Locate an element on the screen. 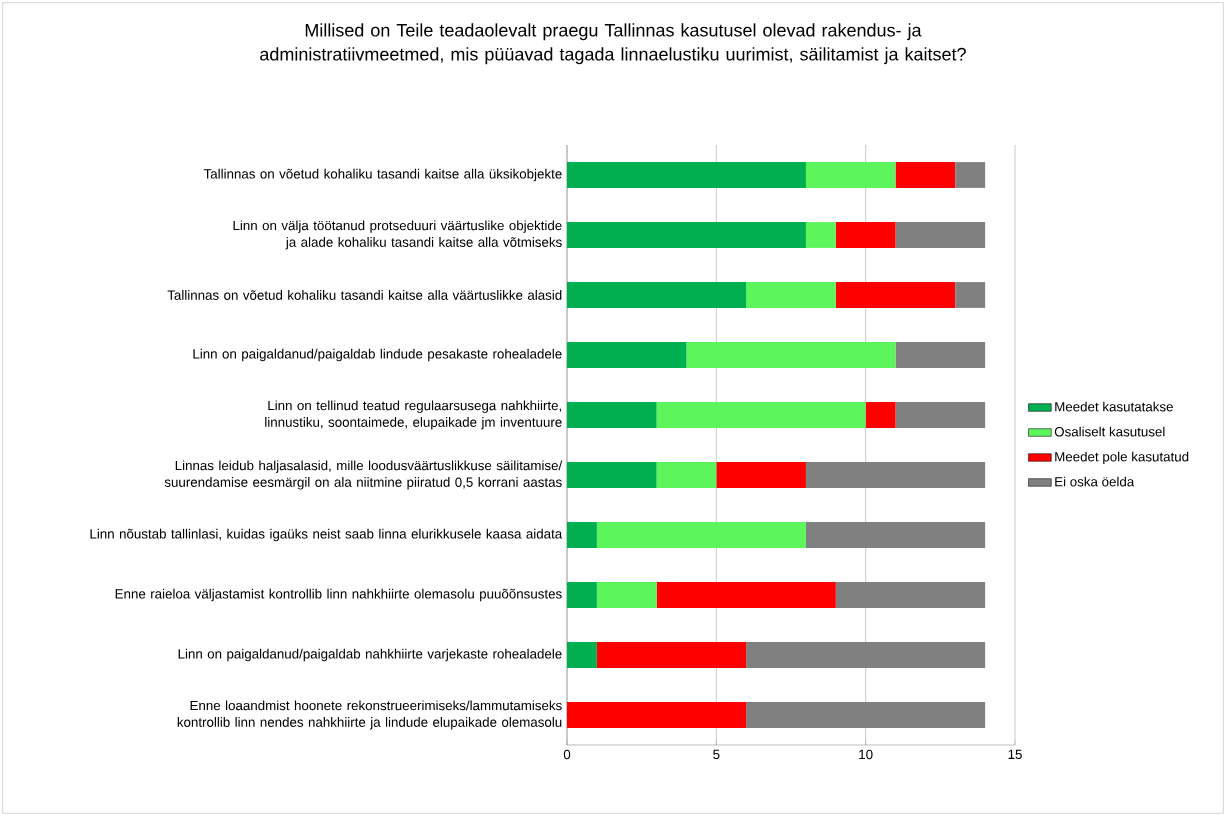 This screenshot has height=816, width=1226. legend-label: Ei oska öelda is located at coordinates (1095, 481).